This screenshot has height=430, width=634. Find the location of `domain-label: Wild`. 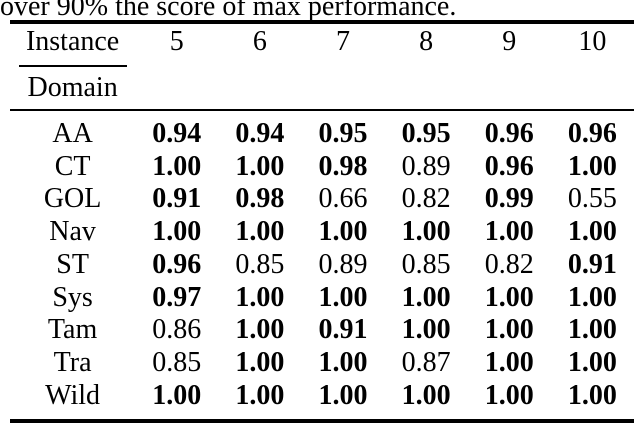

domain-label: Wild is located at coordinates (73, 395).